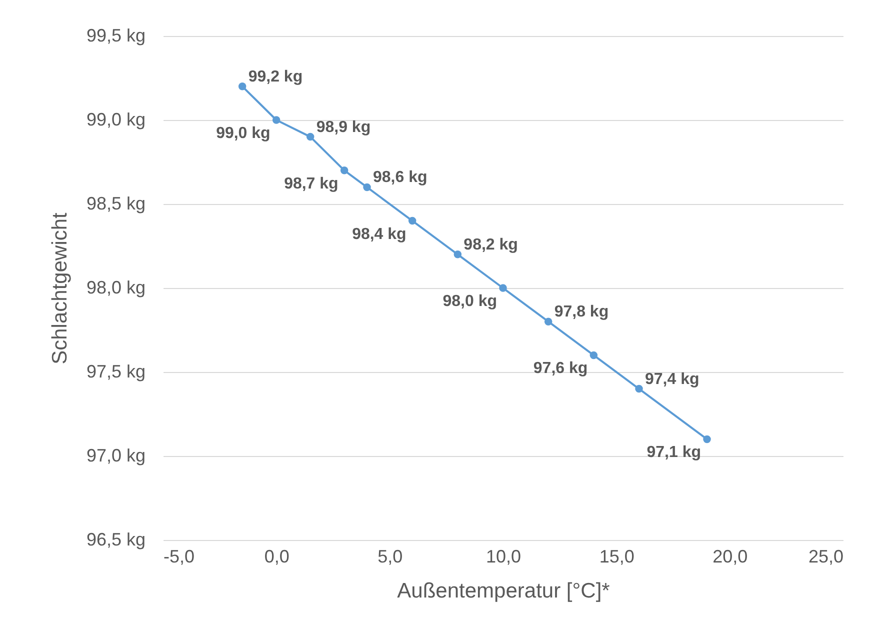 The width and height of the screenshot is (883, 628). Describe the element at coordinates (116, 204) in the screenshot. I see `y-tick-label: 98,5 kg` at that location.